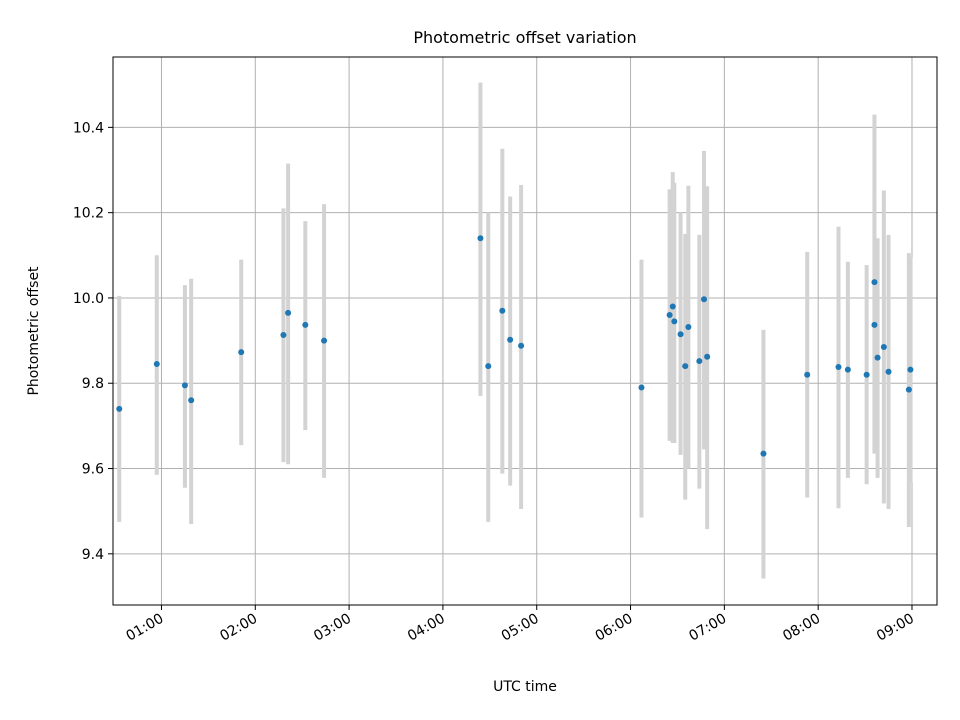  Describe the element at coordinates (93, 341) in the screenshot. I see `y-axis: 9.4 9.6 9.8 10.0 10.2 10.4` at that location.